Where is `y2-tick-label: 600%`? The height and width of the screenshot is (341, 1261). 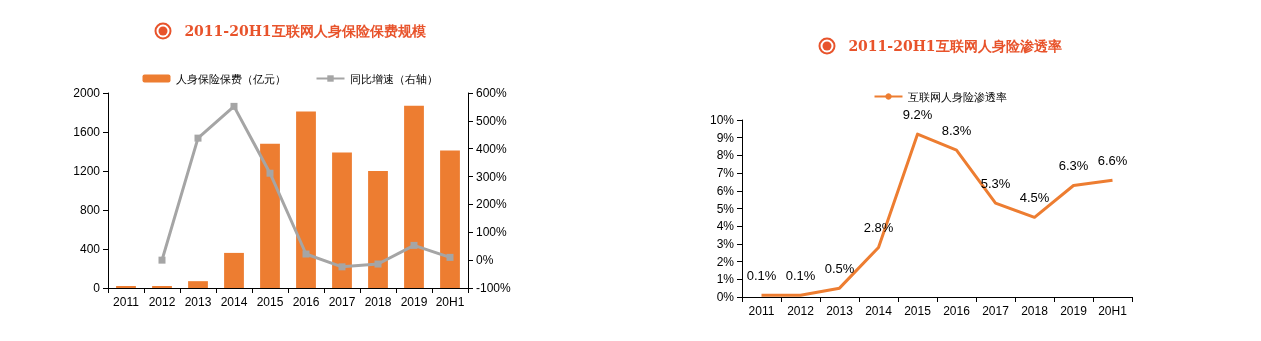
y2-tick-label: 600% is located at coordinates (492, 93).